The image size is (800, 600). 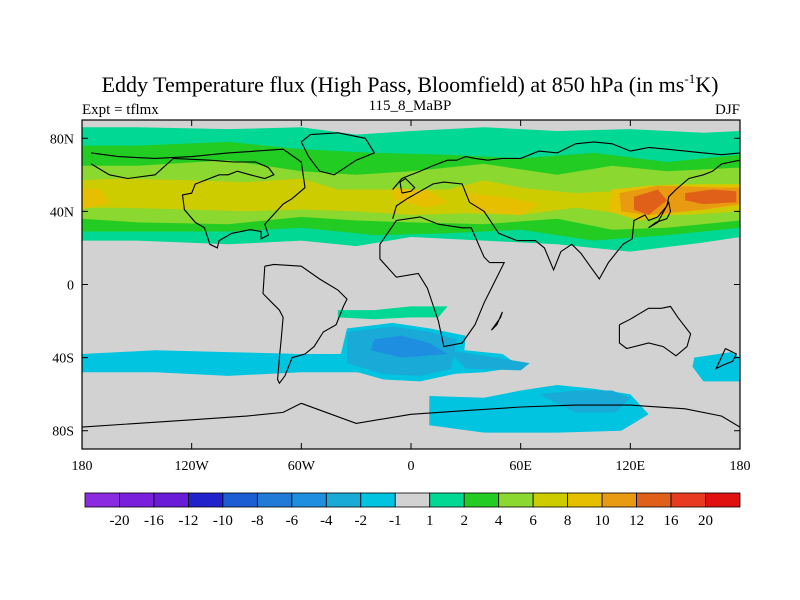 What do you see at coordinates (520, 466) in the screenshot?
I see `x-tick-label-4: 60E` at bounding box center [520, 466].